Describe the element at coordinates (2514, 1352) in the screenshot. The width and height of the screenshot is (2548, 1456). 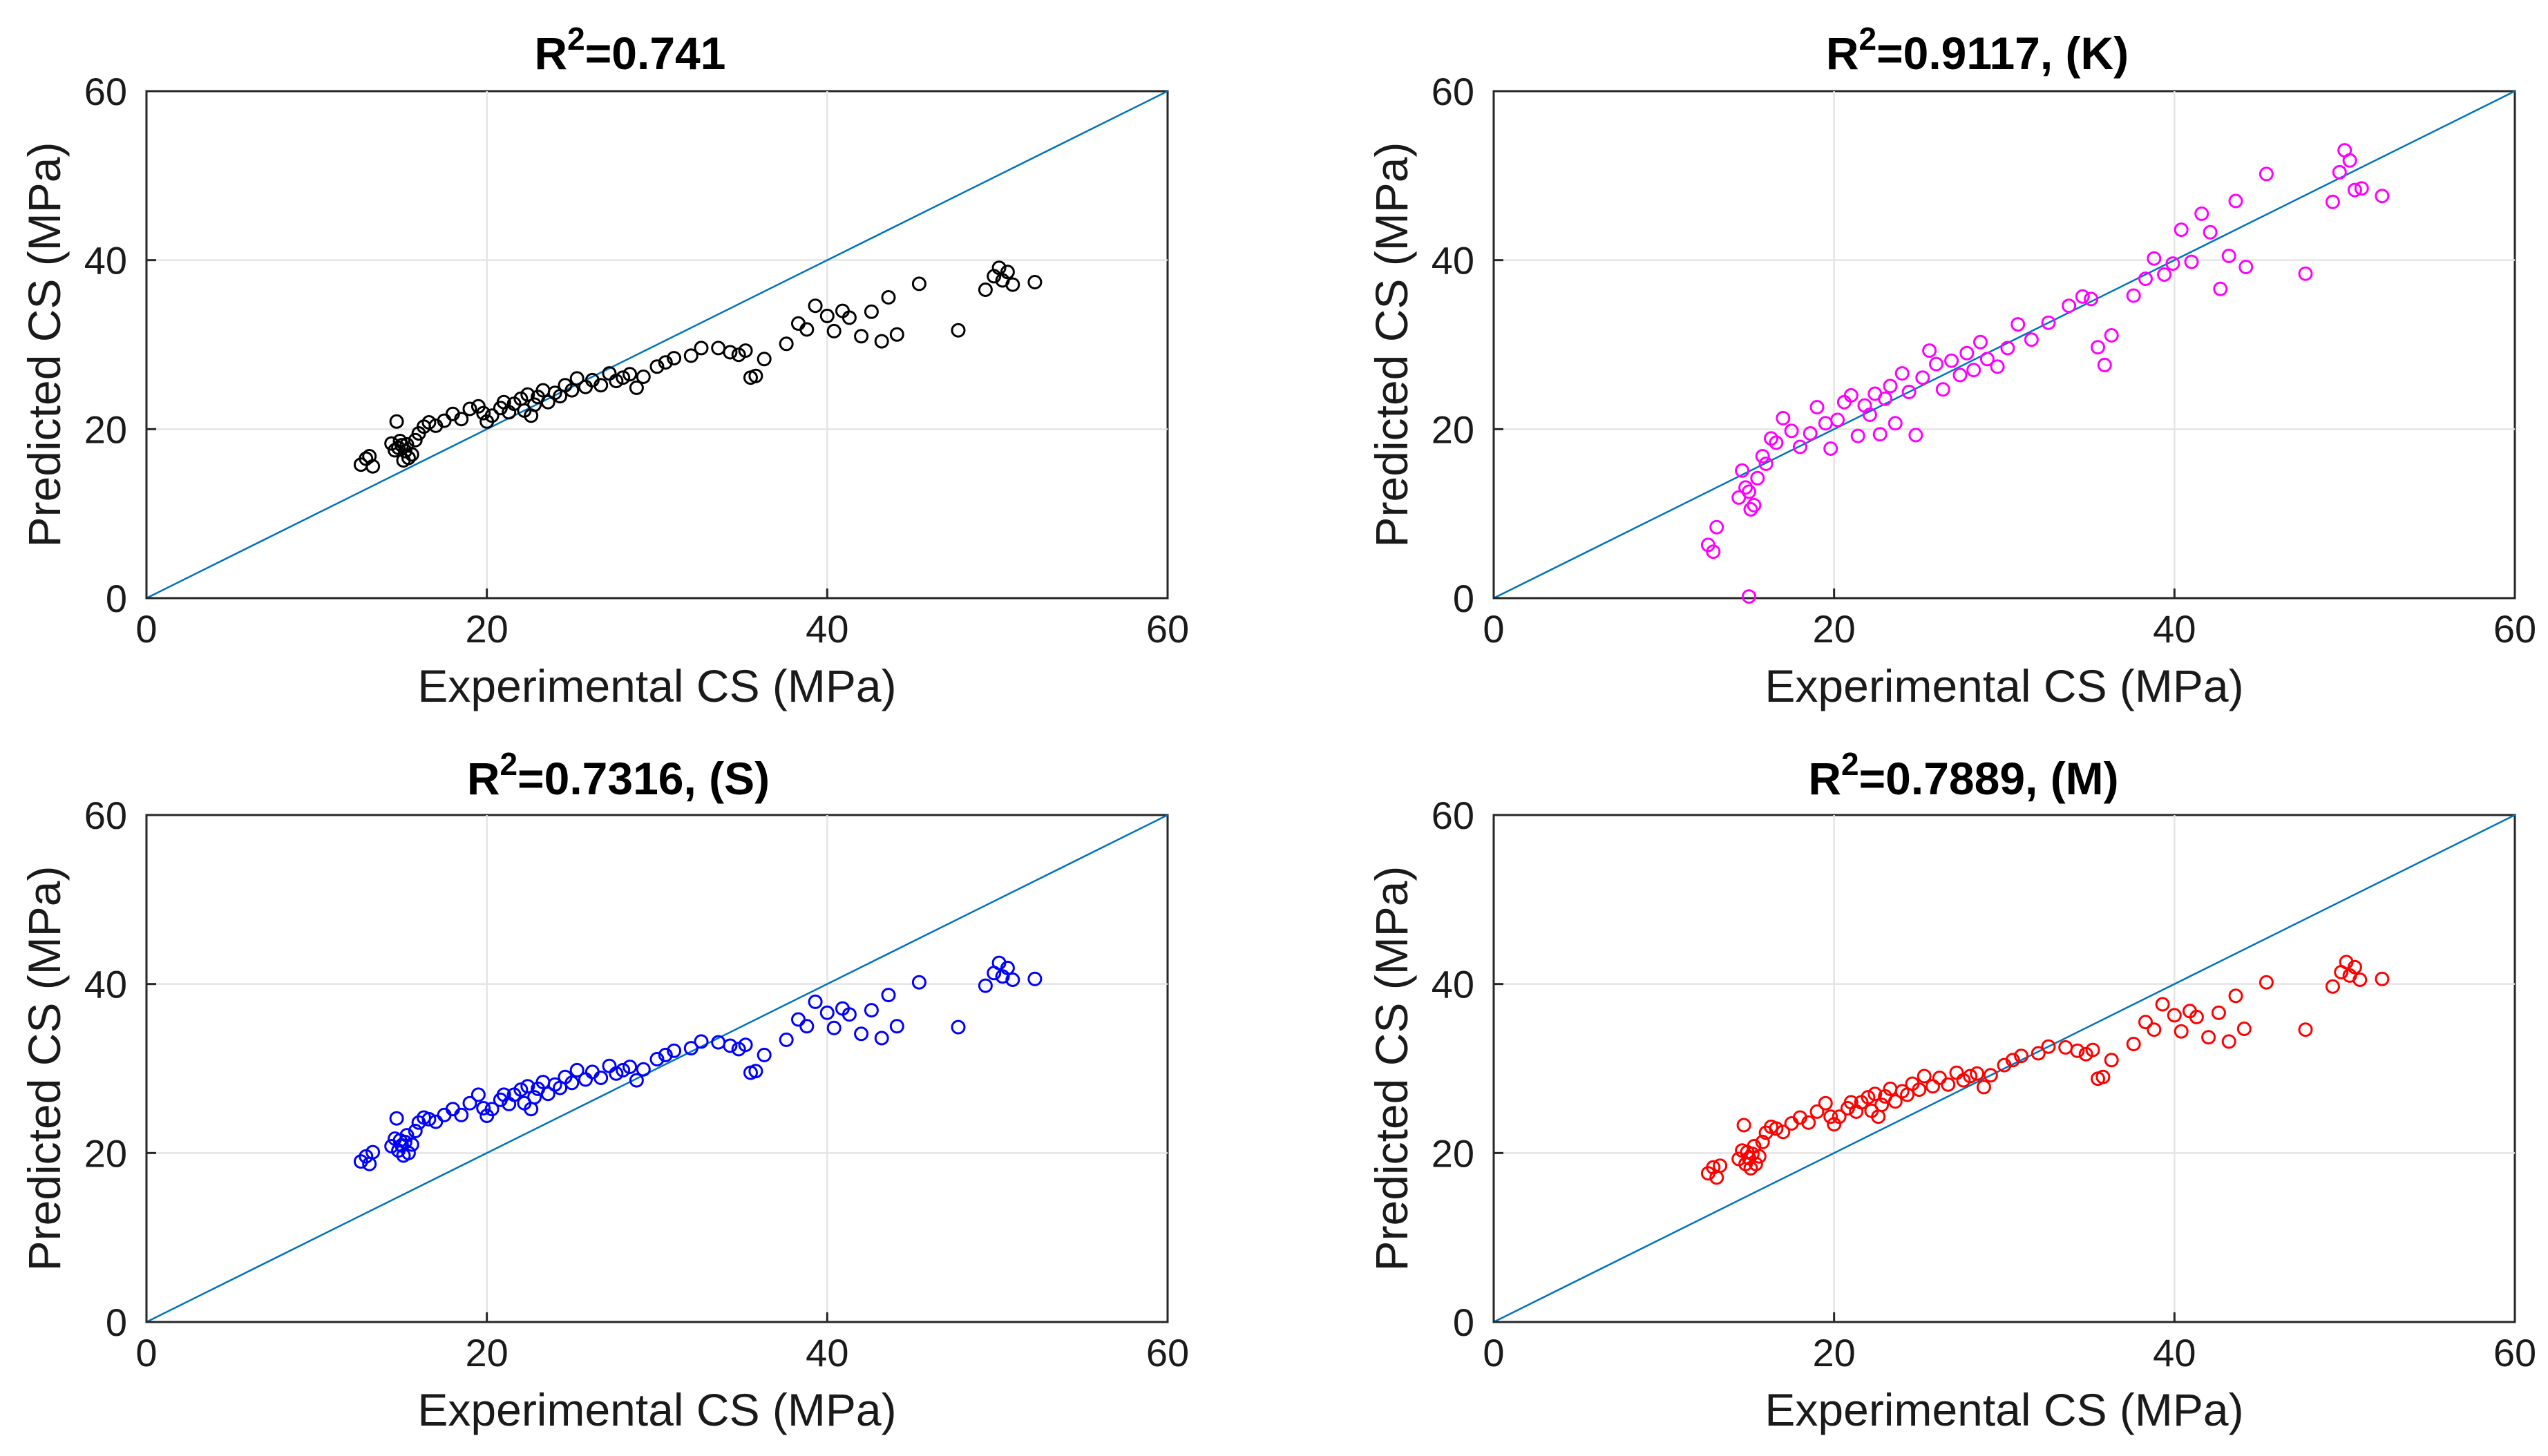
I see `x-tick-label: 60` at that location.